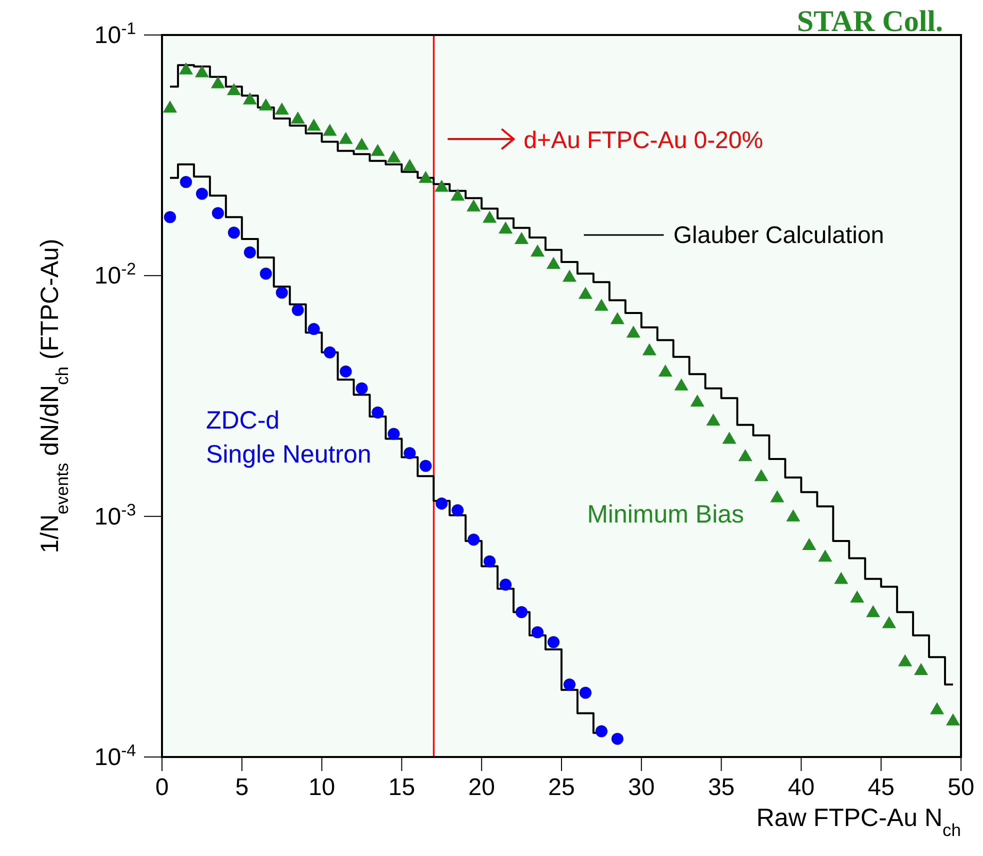 The width and height of the screenshot is (983, 856). Describe the element at coordinates (115, 515) in the screenshot. I see `y-tick-label: 10$^{-3}$` at that location.